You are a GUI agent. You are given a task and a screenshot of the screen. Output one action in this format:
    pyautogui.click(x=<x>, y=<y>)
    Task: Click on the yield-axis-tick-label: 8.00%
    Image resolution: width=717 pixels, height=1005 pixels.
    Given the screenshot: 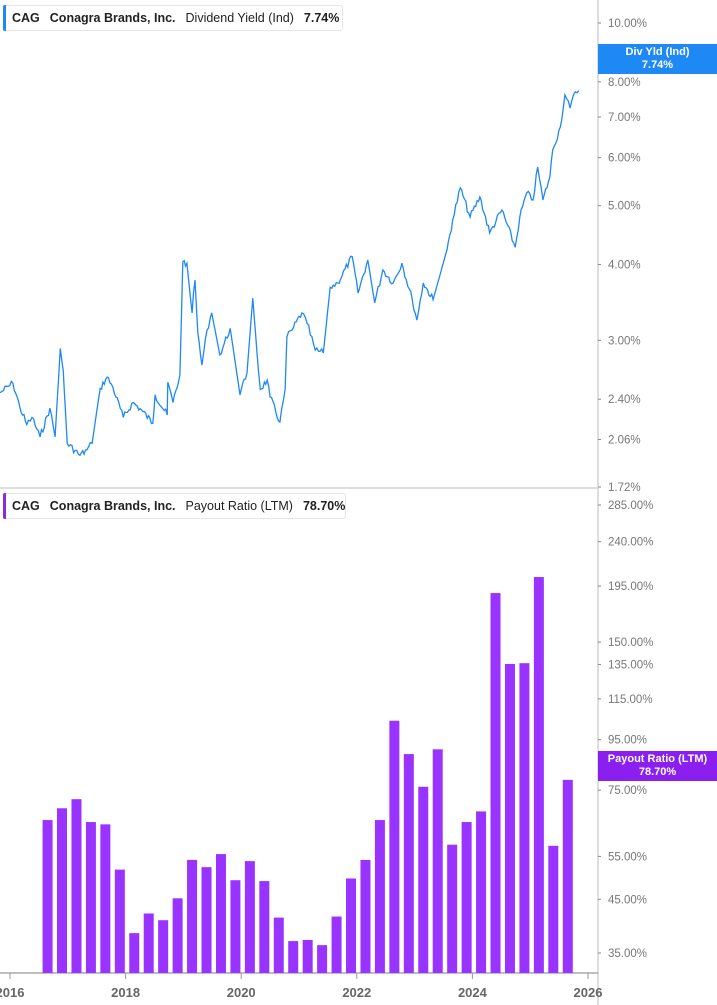 What is the action you would take?
    pyautogui.click(x=624, y=83)
    